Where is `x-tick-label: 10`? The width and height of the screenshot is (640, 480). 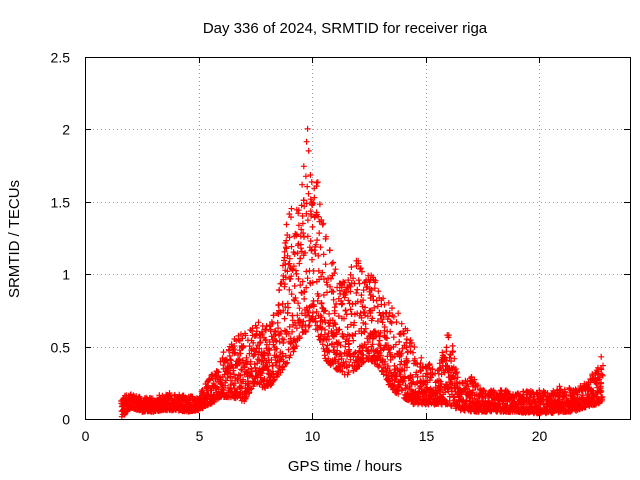
x-tick-label: 10 is located at coordinates (313, 436).